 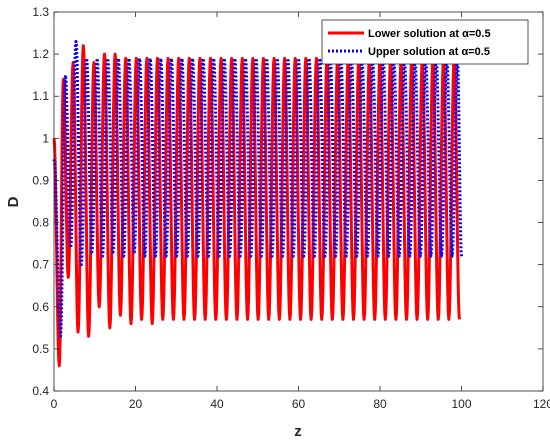 What do you see at coordinates (136, 404) in the screenshot?
I see `x-tick-label: 20` at bounding box center [136, 404].